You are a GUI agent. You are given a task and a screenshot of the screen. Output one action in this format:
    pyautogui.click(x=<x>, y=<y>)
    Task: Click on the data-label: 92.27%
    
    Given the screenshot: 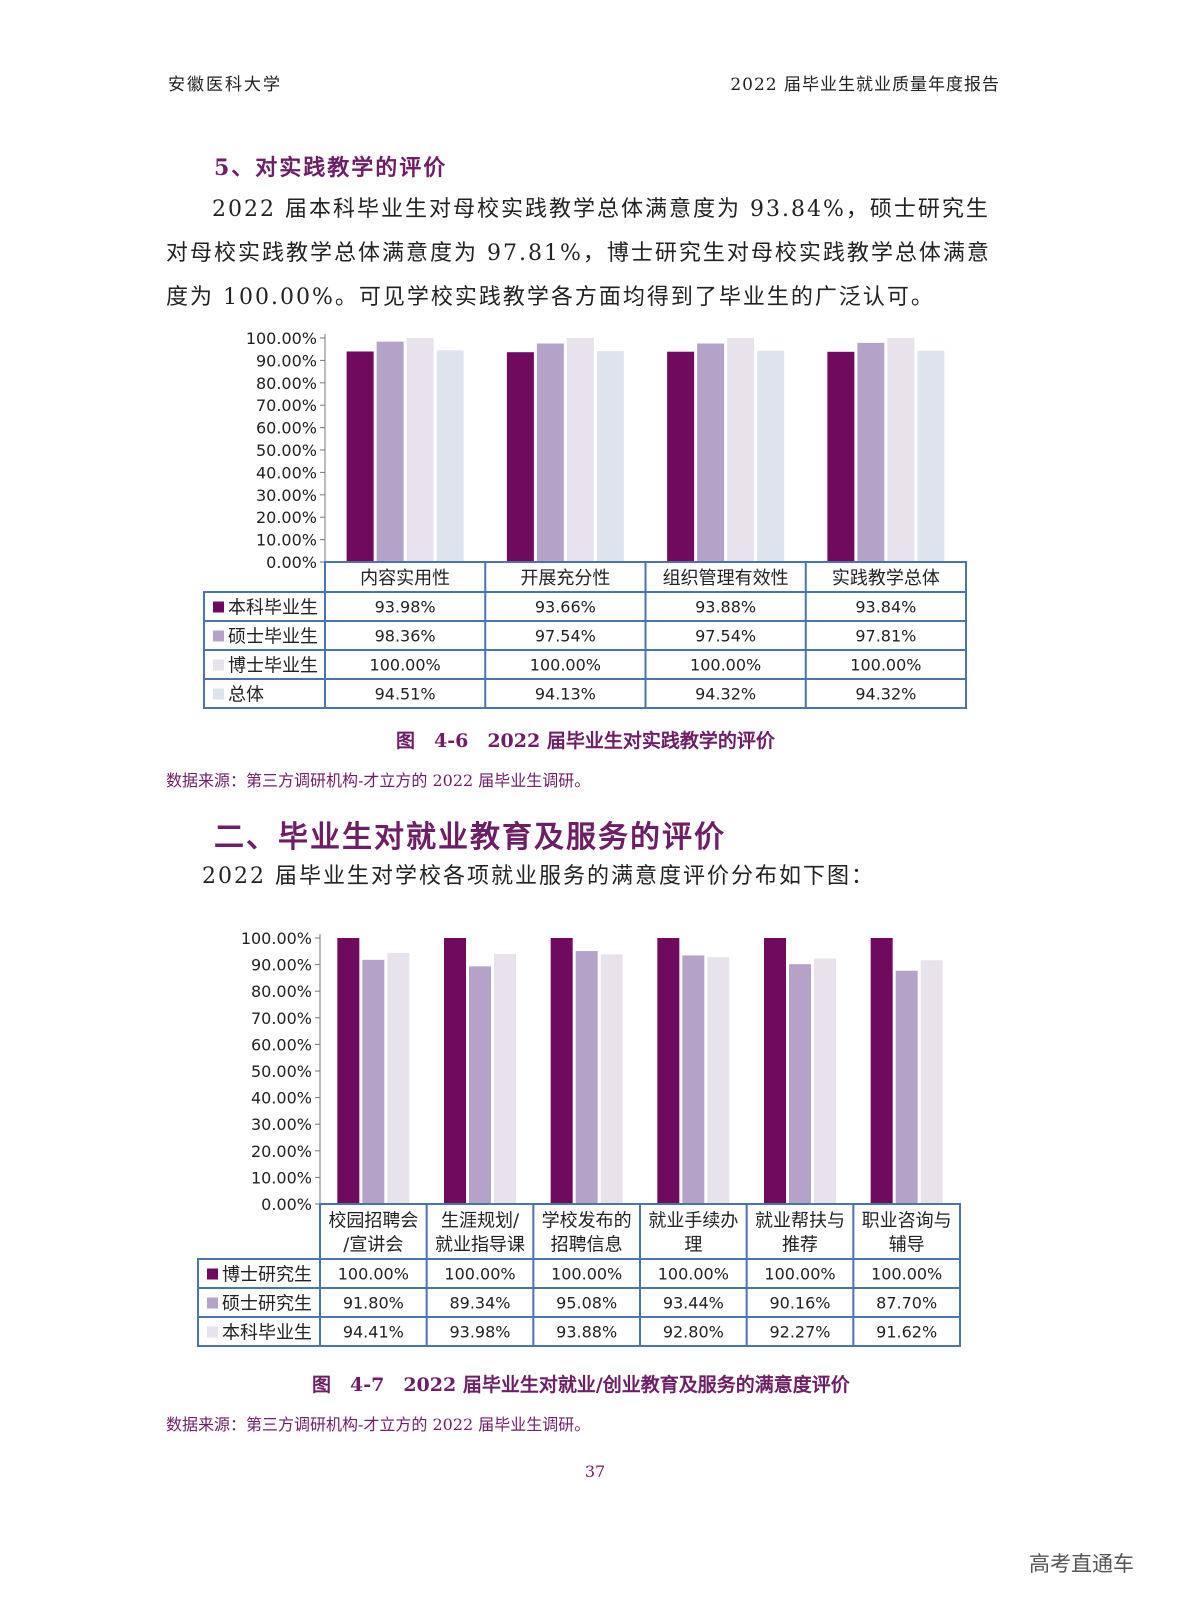 What is the action you would take?
    pyautogui.click(x=799, y=1332)
    